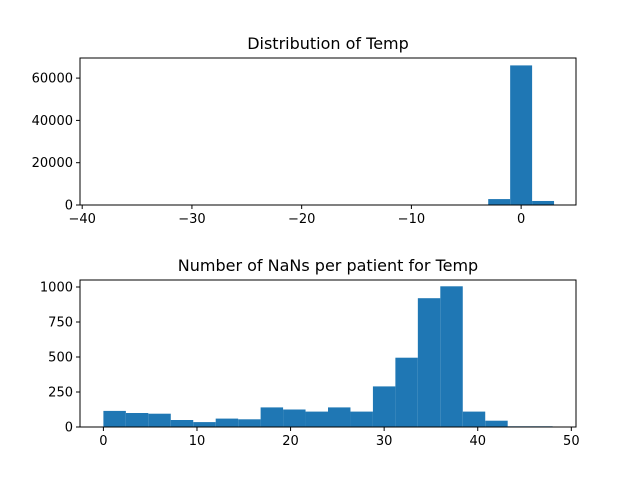 The image size is (640, 480). Describe the element at coordinates (56, 288) in the screenshot. I see `nans-per-patient-y-tick-label-4: 1000` at that location.